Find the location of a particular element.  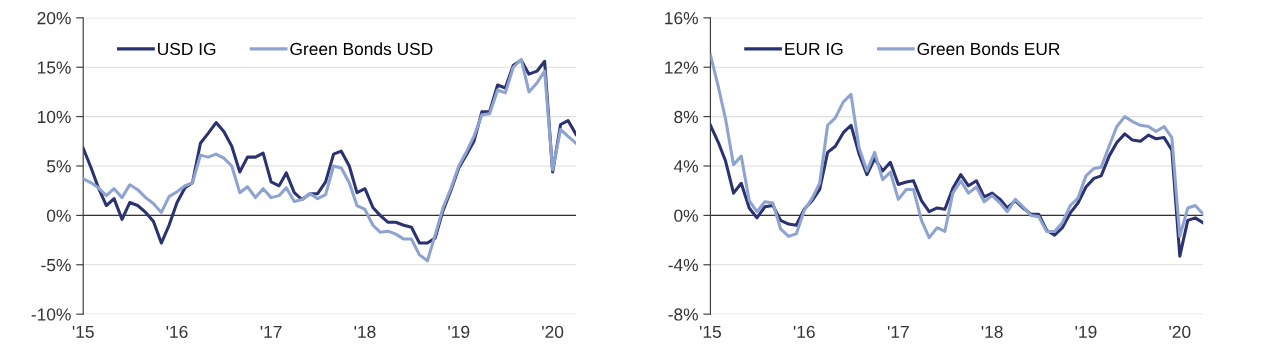

y-tick-label: -8% is located at coordinates (683, 314).